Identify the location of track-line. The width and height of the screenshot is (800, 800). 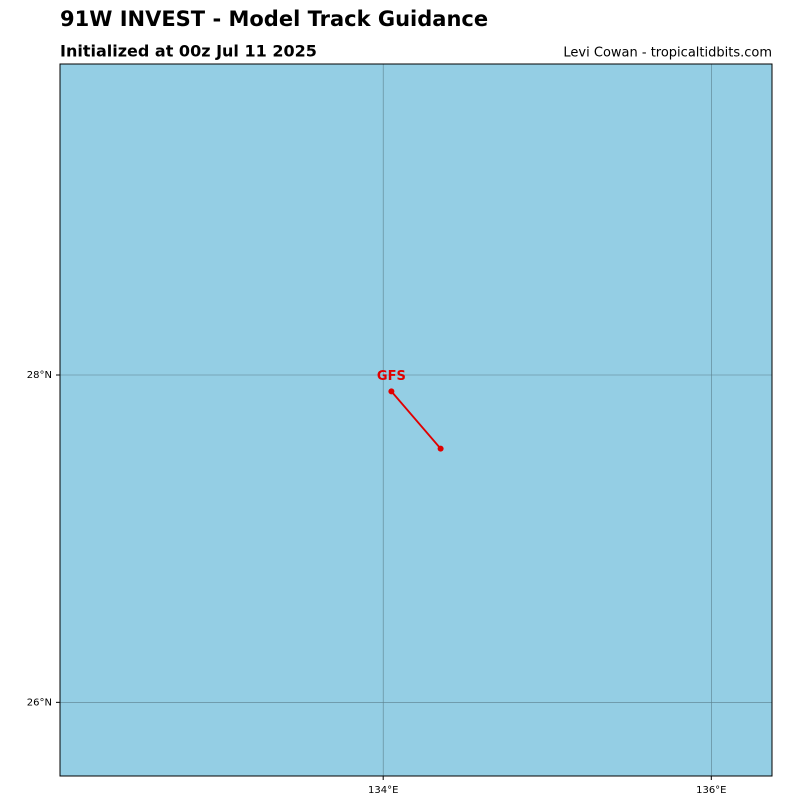
(416, 420).